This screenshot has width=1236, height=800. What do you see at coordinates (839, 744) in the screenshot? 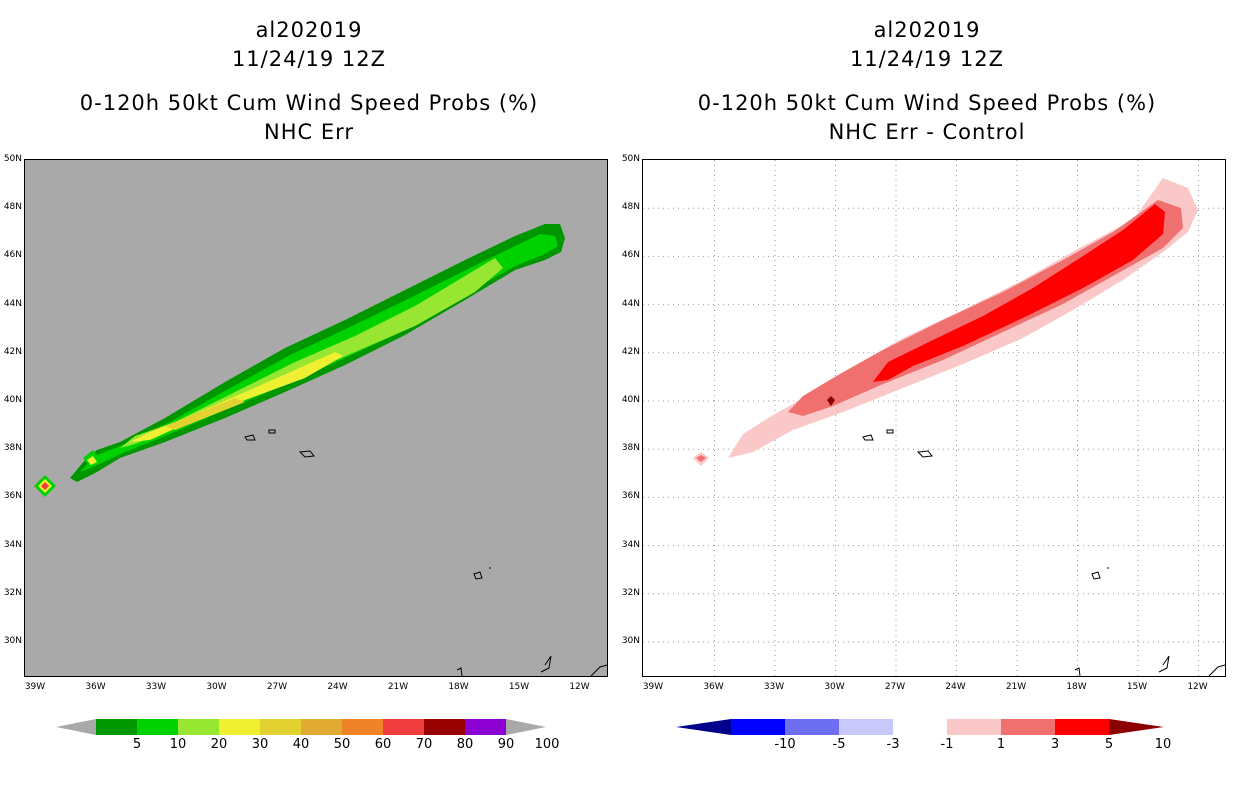
I see `colorbar-tick-label: -5` at bounding box center [839, 744].